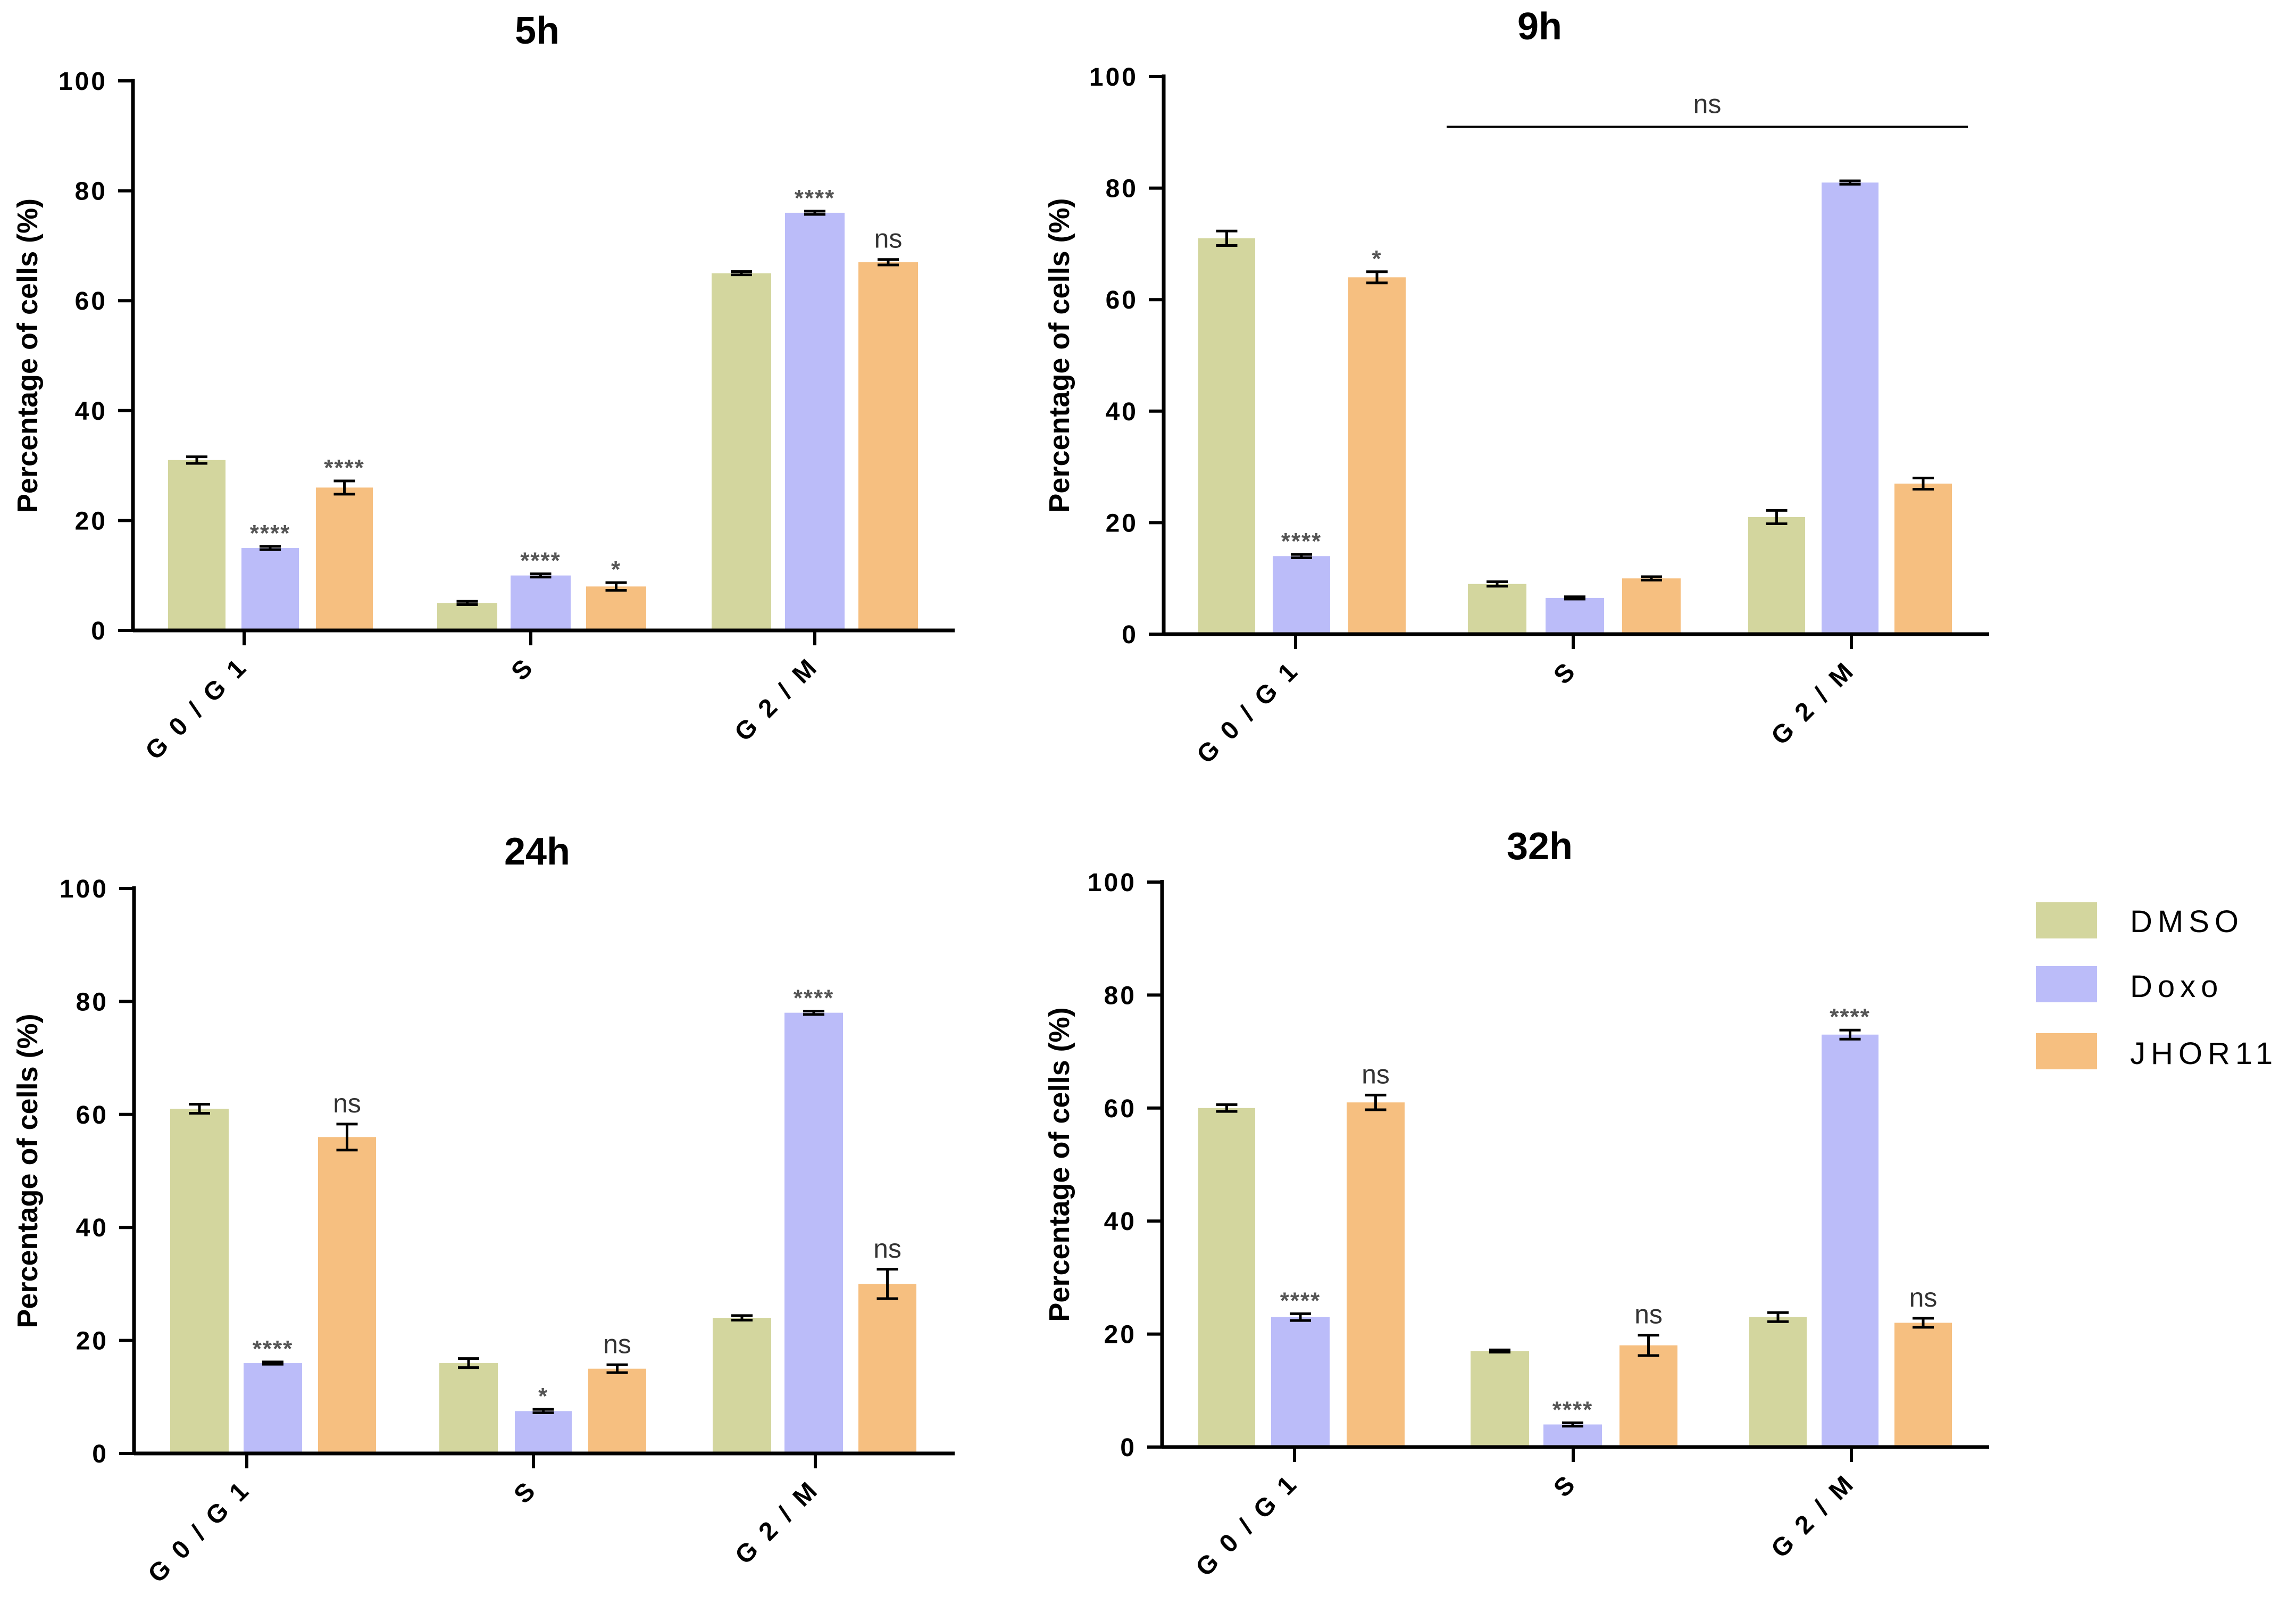 The image size is (2296, 1604). Describe the element at coordinates (1540, 846) in the screenshot. I see `chart-title: 32h` at that location.